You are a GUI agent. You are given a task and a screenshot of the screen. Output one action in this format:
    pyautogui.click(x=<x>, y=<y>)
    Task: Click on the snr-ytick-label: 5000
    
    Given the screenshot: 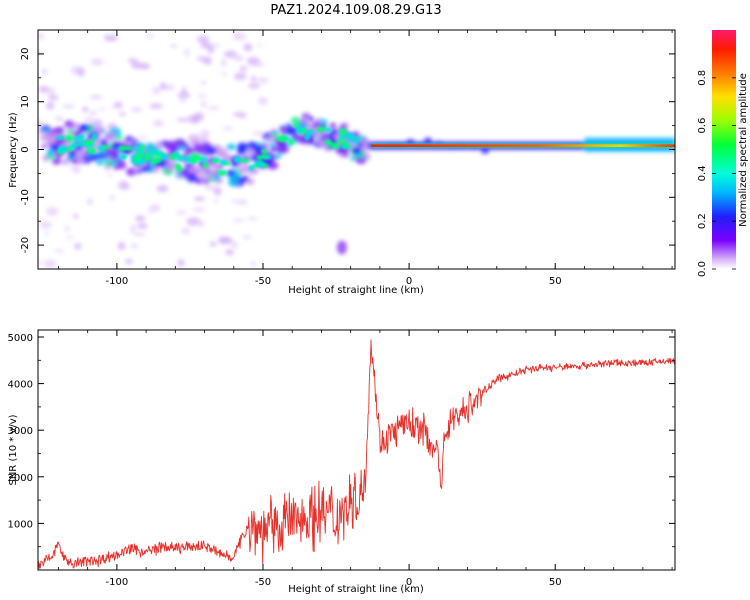 What is the action you would take?
    pyautogui.click(x=20, y=338)
    